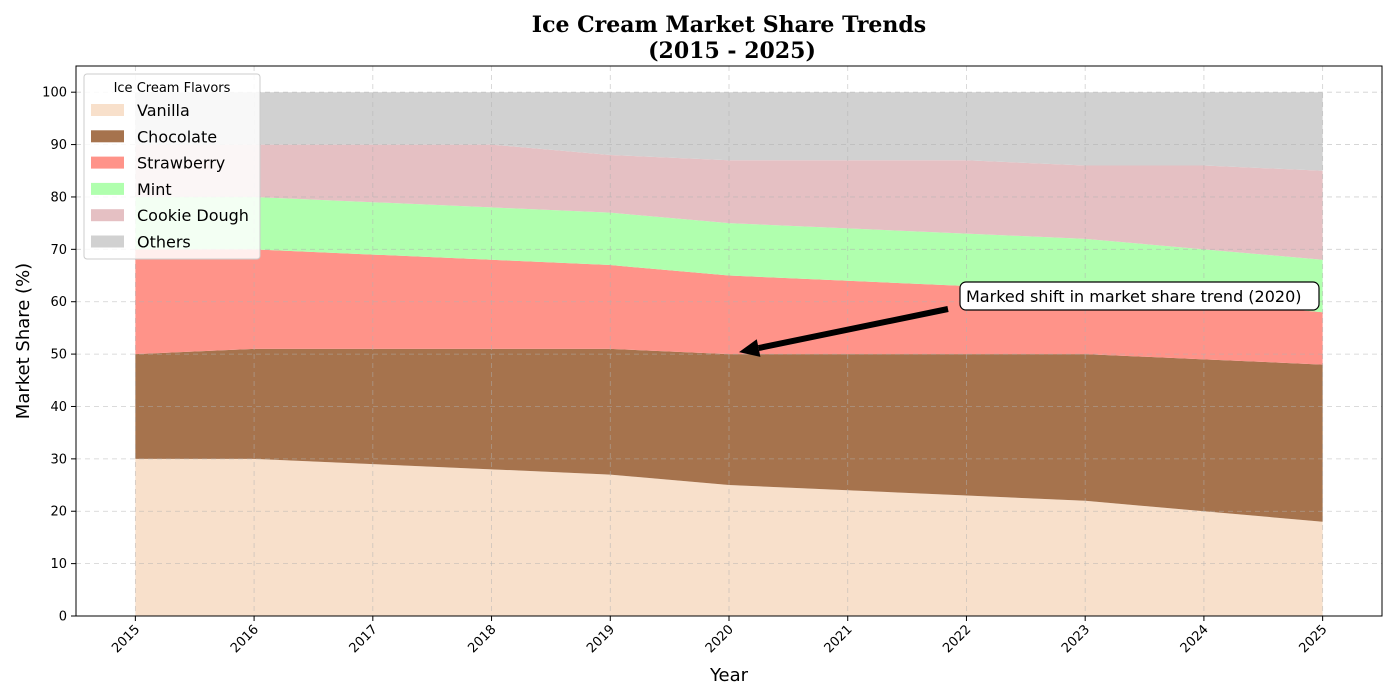 This screenshot has width=1400, height=700. I want to click on y-tick-label: 100, so click(54, 93).